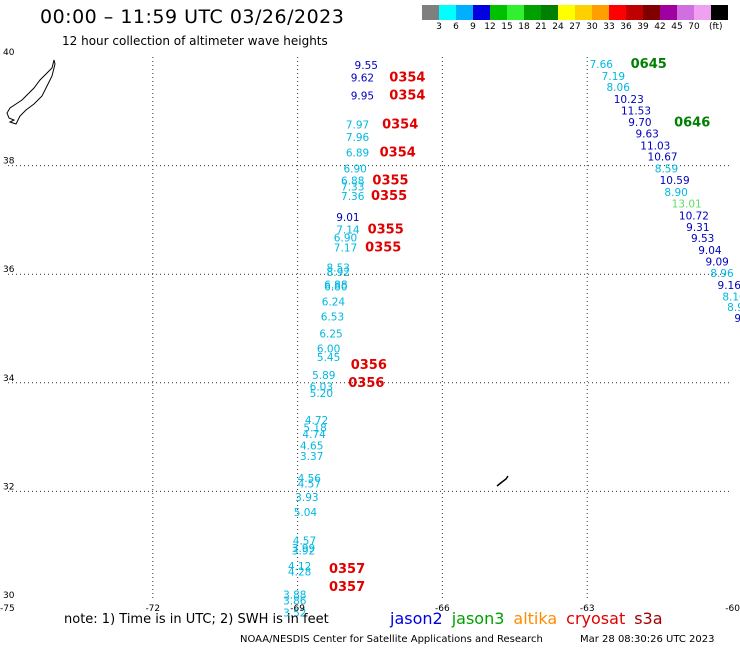  Describe the element at coordinates (524, 27) in the screenshot. I see `colorbar-tick-label: 18` at that location.